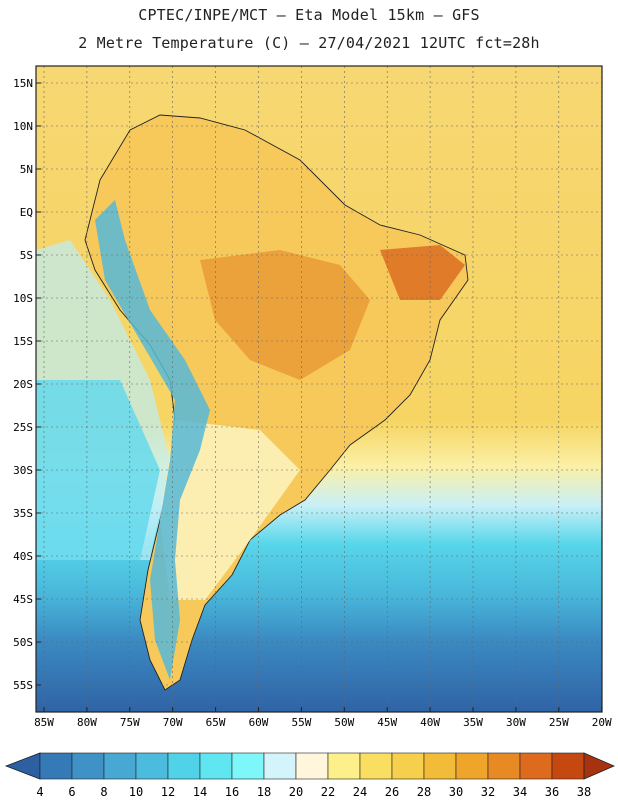 This screenshot has height=800, width=618. What do you see at coordinates (23, 599) in the screenshot?
I see `lat-tick-label: 45S` at bounding box center [23, 599].